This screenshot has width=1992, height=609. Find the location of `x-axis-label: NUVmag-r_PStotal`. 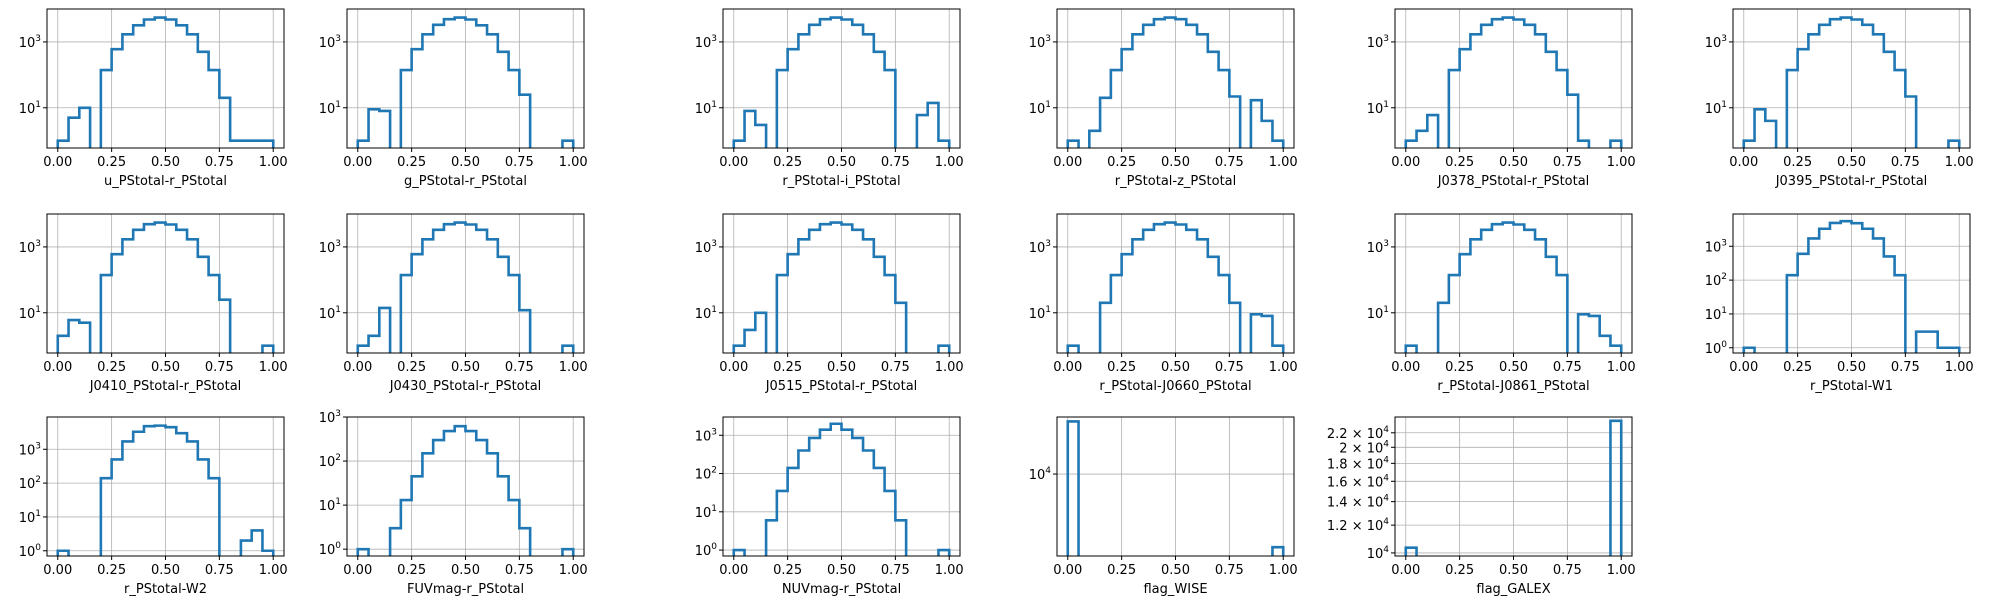

x-axis-label: NUVmag-r_PStotal is located at coordinates (841, 589).